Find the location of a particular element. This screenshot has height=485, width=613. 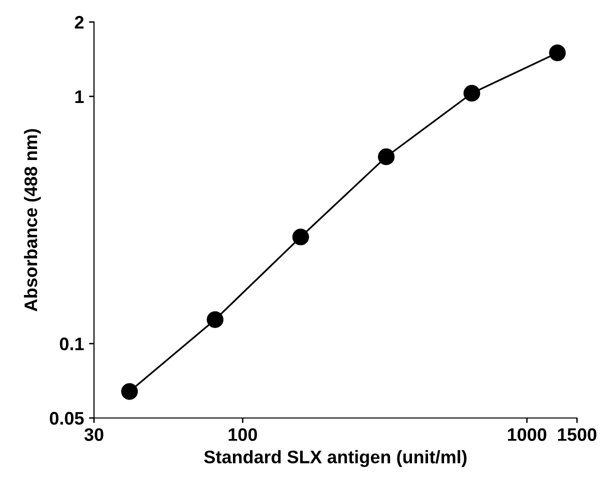

y-tick-label: 1 is located at coordinates (79, 96).